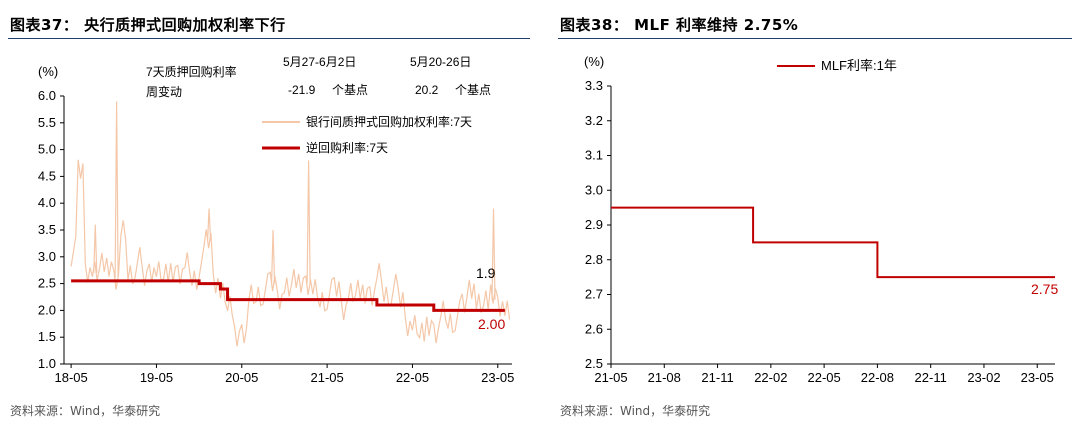  What do you see at coordinates (931, 377) in the screenshot?
I see `right-x-tick-label: 22-11` at bounding box center [931, 377].